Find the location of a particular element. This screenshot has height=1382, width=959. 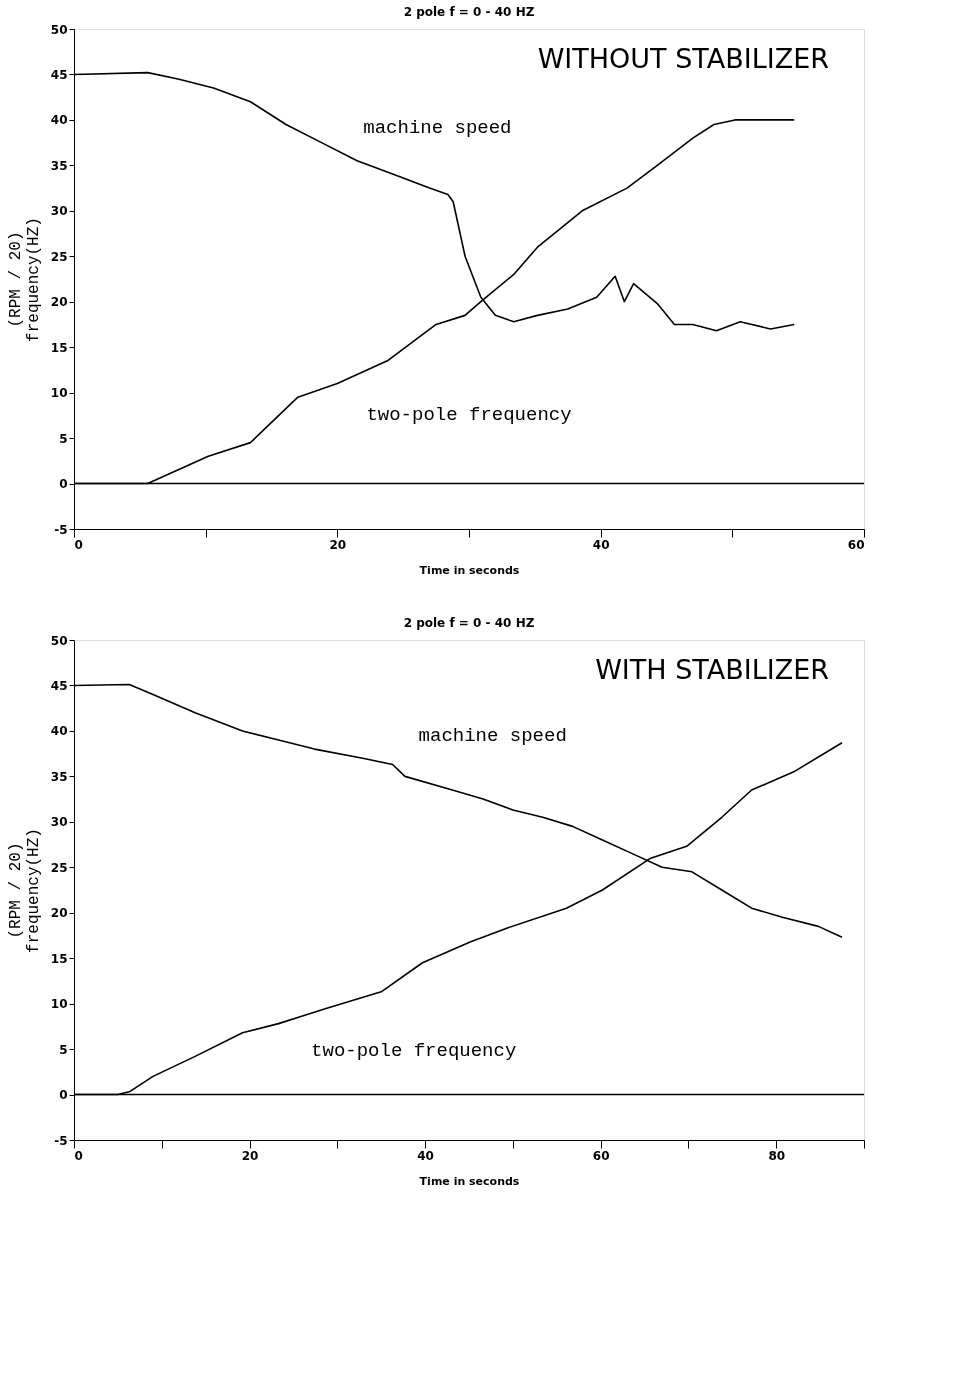

x-tick-label: 80 is located at coordinates (777, 1155).